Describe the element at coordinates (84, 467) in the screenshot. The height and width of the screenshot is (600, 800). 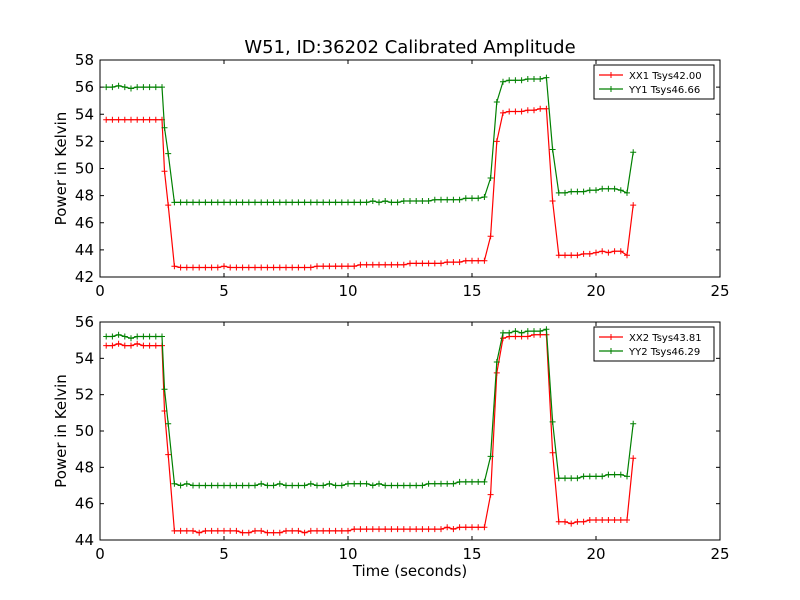
I see `bottom-y-tick-label: 48` at that location.